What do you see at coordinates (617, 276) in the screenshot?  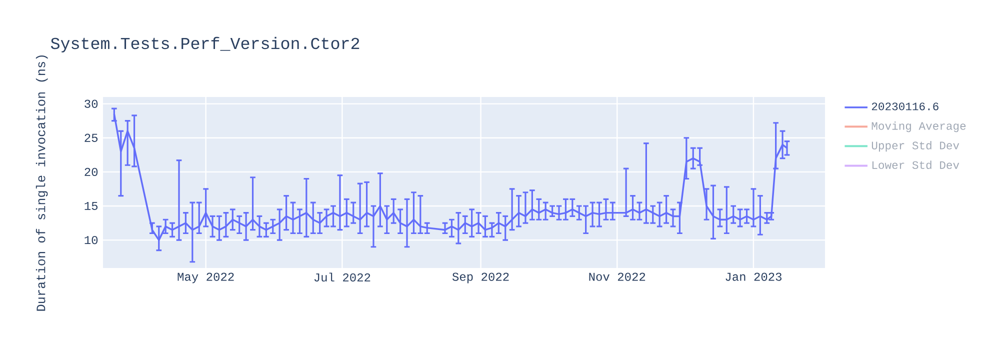 I see `x-tick-label: Nov 2022` at bounding box center [617, 276].